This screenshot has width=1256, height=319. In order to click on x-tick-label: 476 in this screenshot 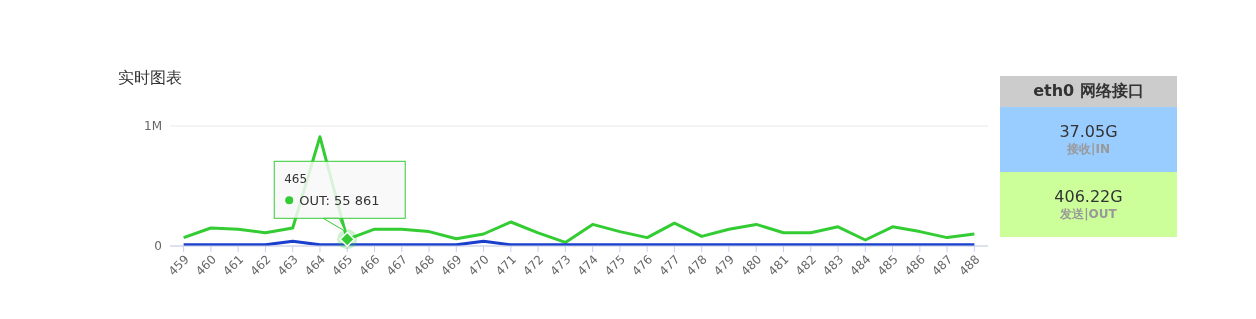, I will do `click(642, 265)`.